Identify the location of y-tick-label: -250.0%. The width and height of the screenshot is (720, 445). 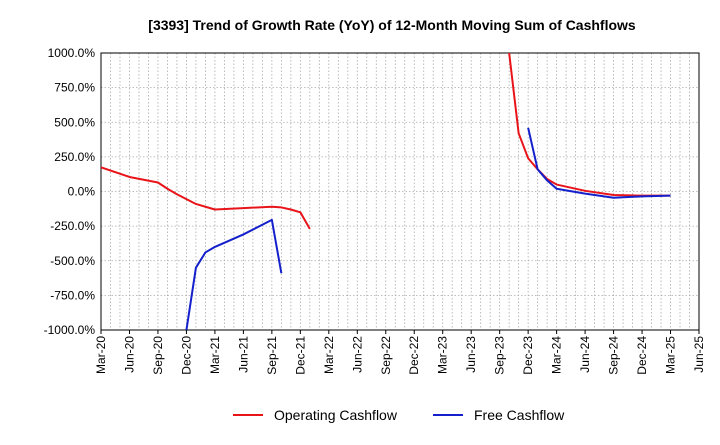
(72, 226).